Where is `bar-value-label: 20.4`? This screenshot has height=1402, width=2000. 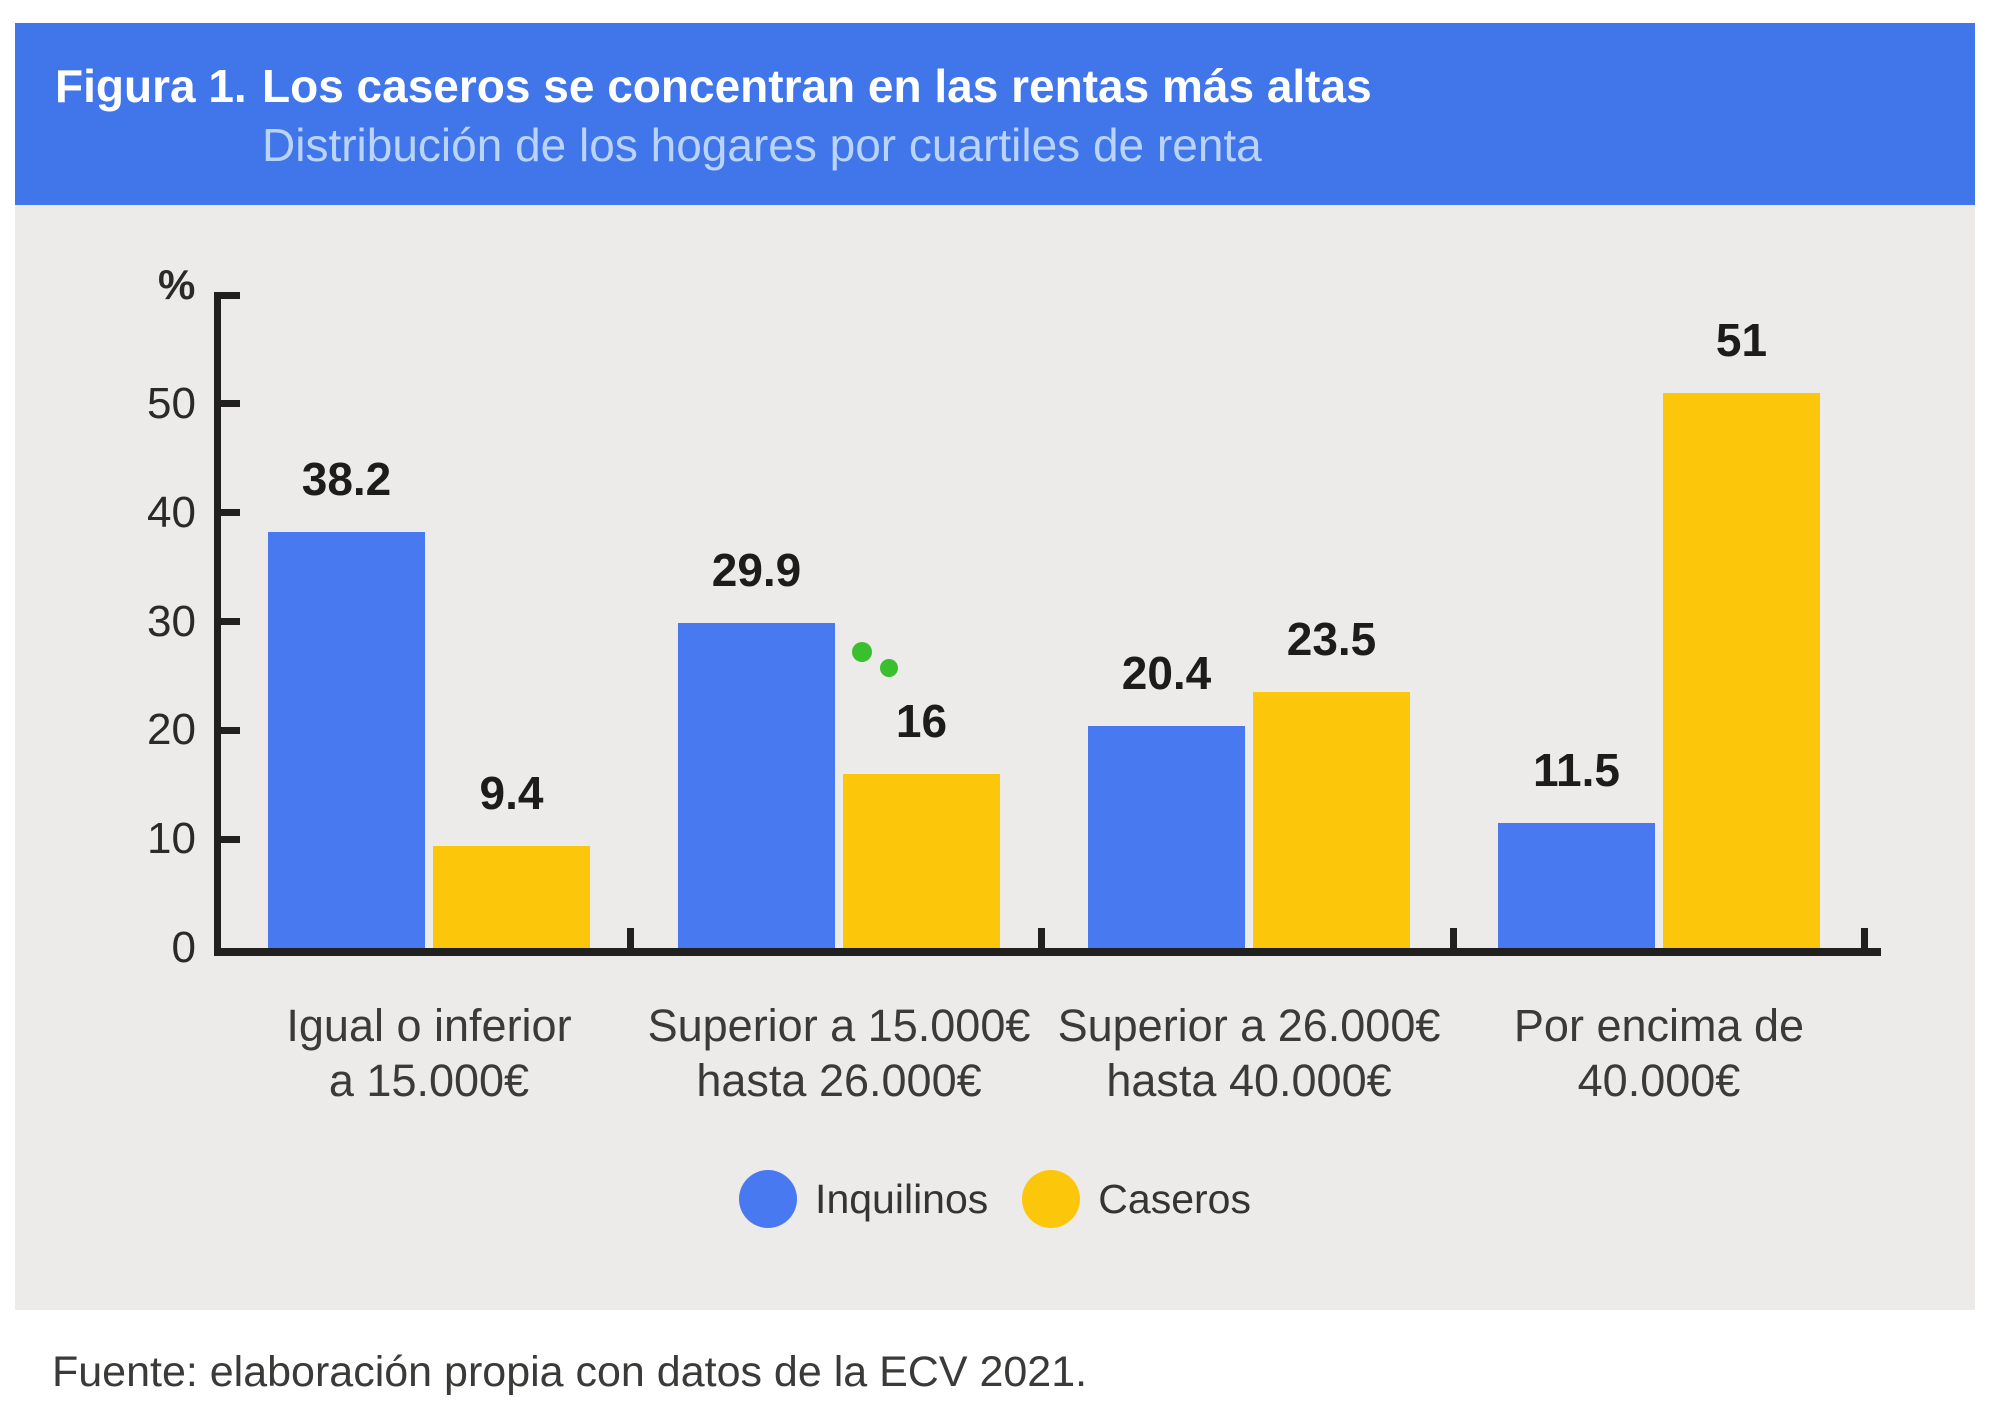 bar-value-label: 20.4 is located at coordinates (1166, 672).